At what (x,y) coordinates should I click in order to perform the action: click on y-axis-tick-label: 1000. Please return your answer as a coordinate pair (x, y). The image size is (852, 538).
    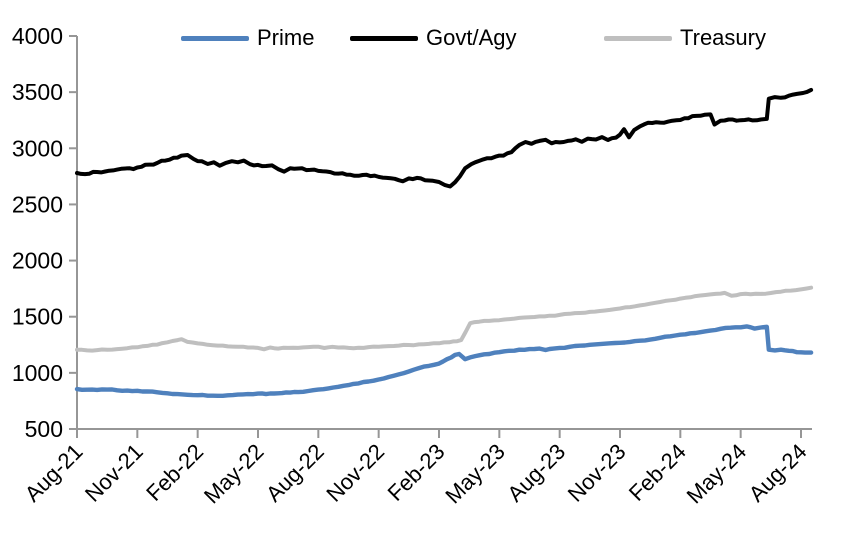
    Looking at the image, I should click on (37, 373).